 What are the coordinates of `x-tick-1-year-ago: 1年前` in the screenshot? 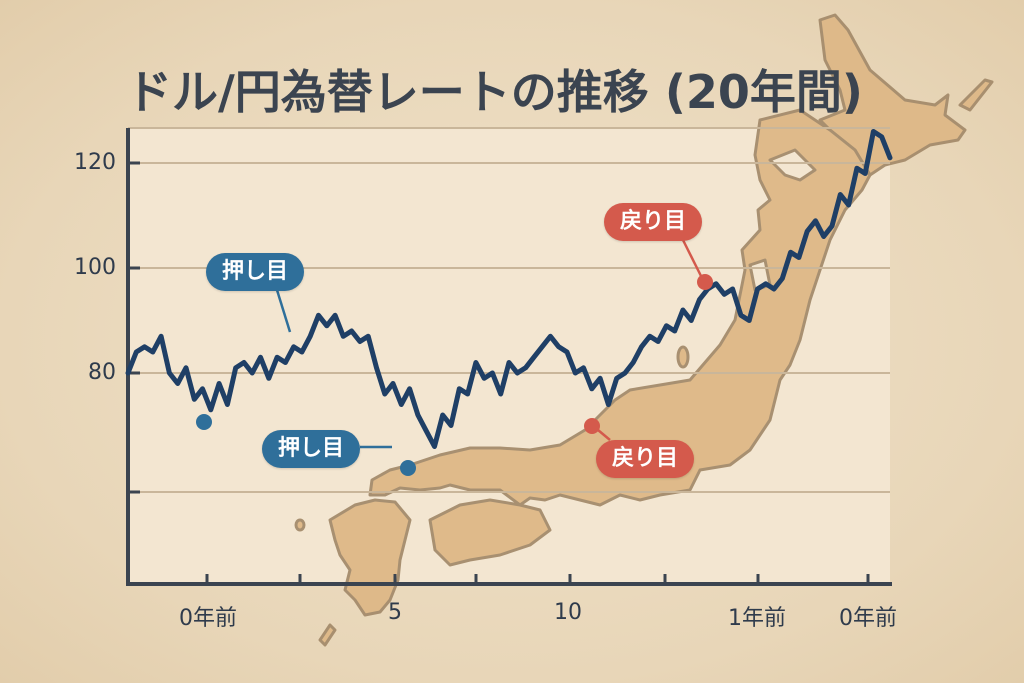 It's located at (757, 618).